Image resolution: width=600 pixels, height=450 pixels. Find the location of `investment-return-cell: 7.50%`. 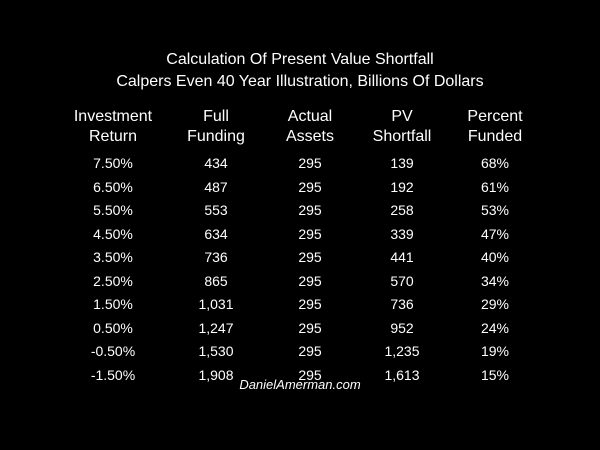

investment-return-cell: 7.50% is located at coordinates (113, 163).